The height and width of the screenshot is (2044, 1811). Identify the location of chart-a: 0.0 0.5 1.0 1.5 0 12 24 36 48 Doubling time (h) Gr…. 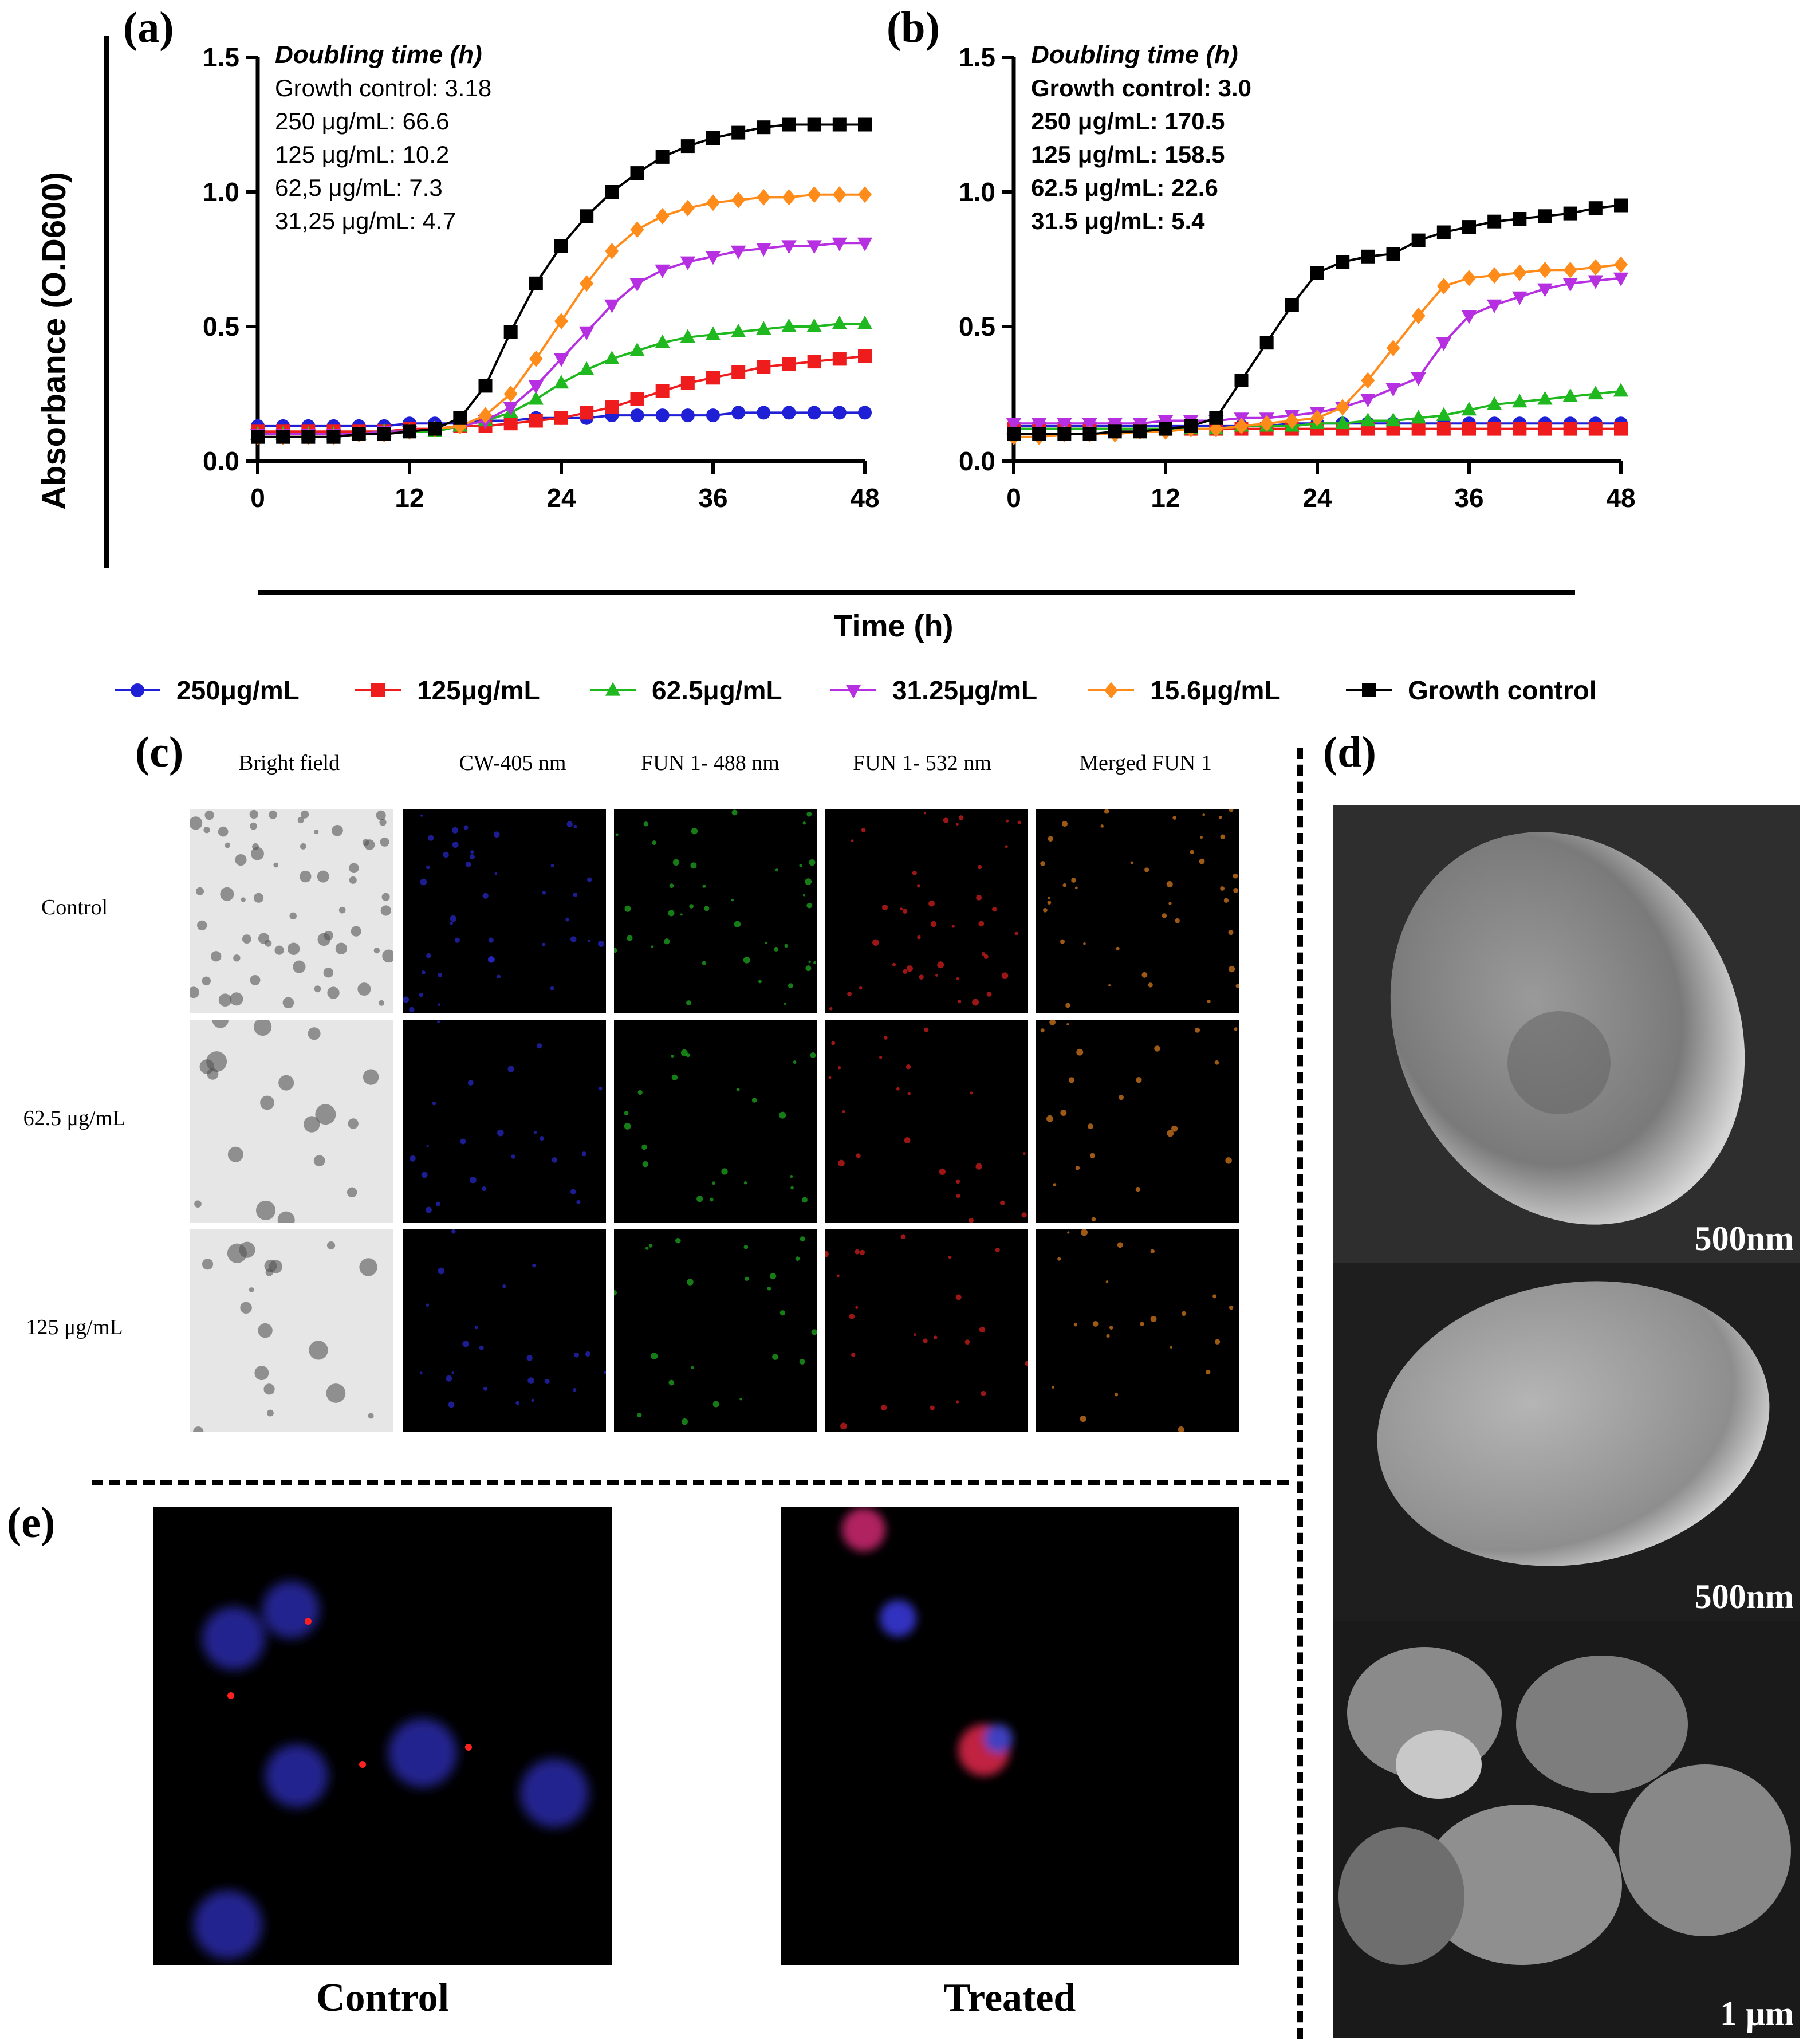
(542, 277).